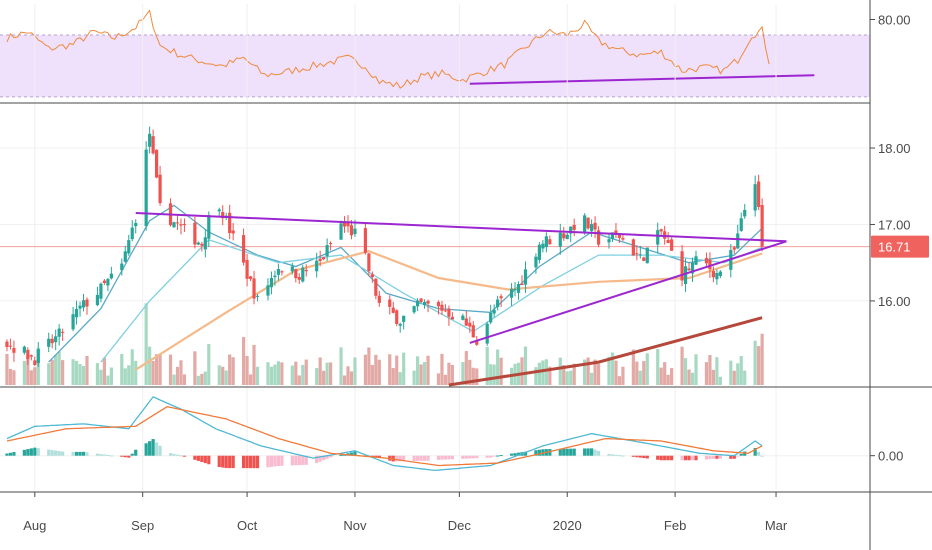 Image resolution: width=932 pixels, height=550 pixels. What do you see at coordinates (142, 525) in the screenshot?
I see `time-axis-label: Sep` at bounding box center [142, 525].